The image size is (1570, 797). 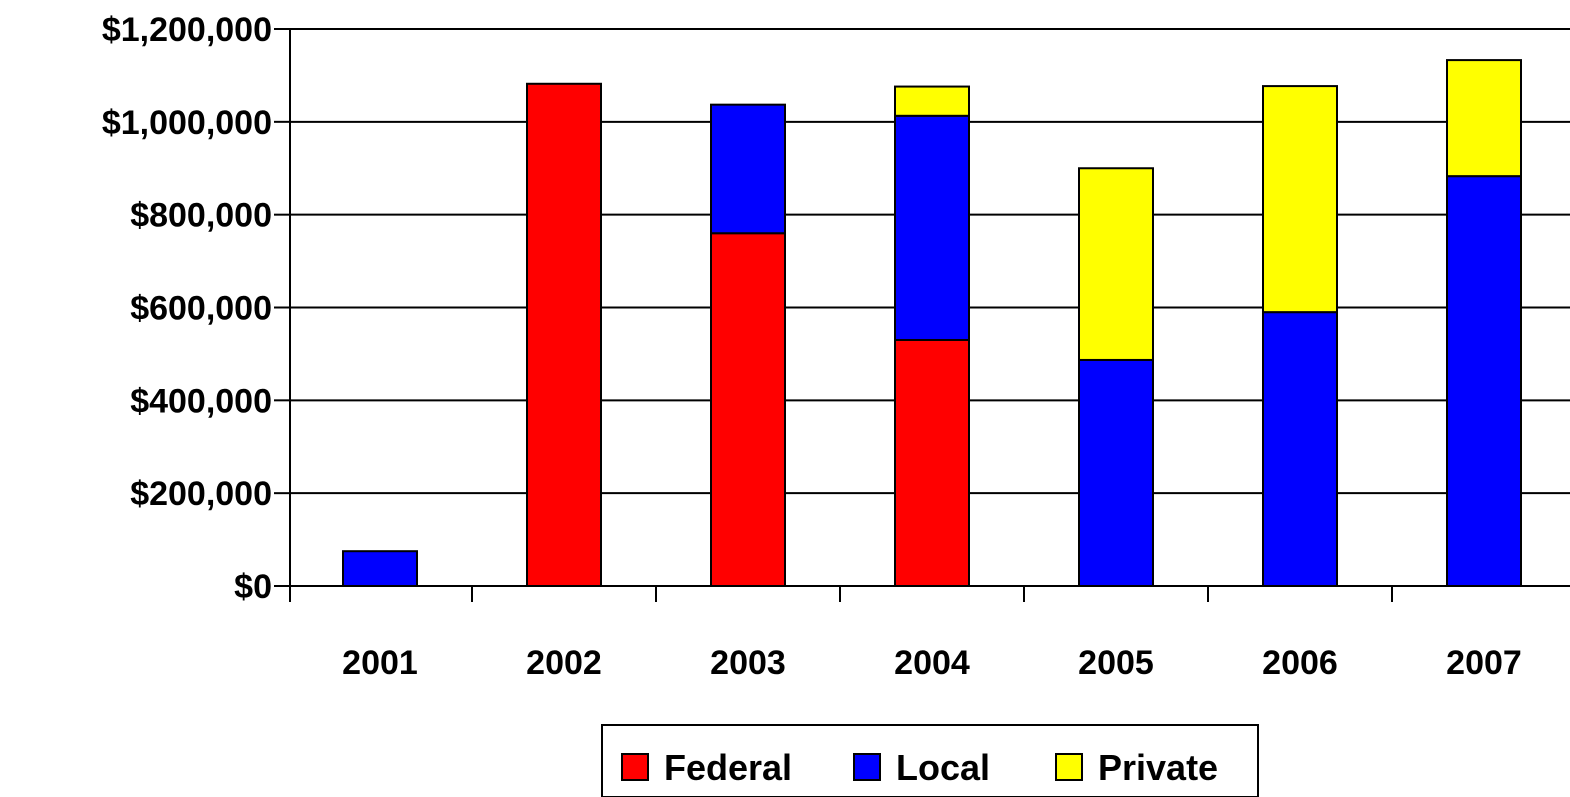 I want to click on y-tick-label: $800,000, so click(x=201, y=216).